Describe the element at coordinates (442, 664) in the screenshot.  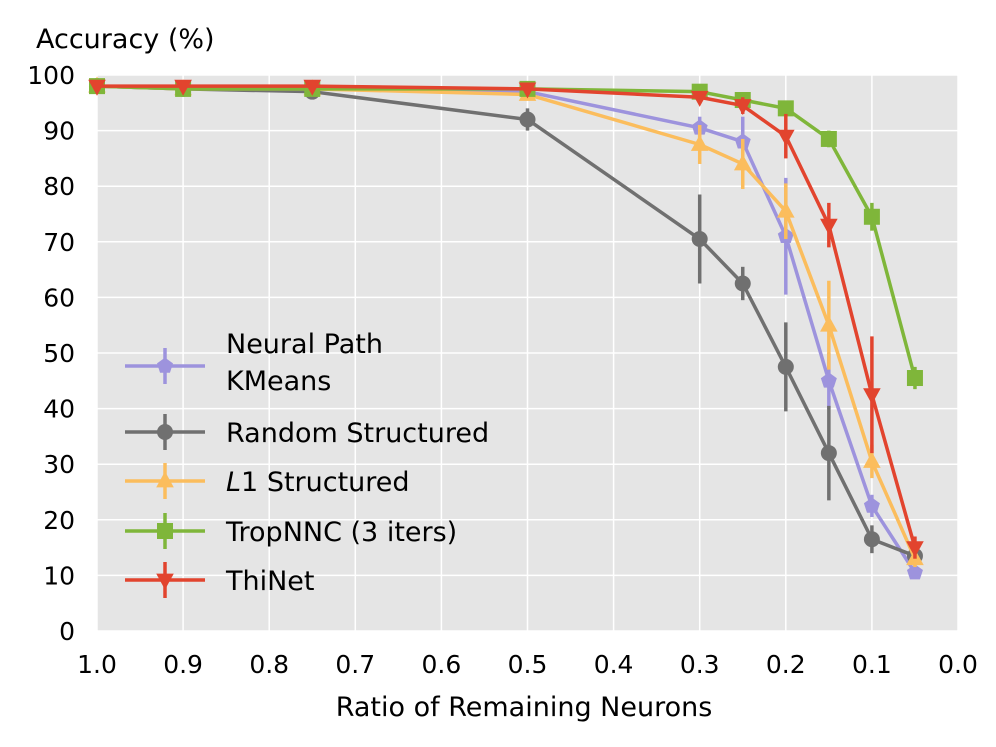
I see `x-tick-label: 0.6` at that location.